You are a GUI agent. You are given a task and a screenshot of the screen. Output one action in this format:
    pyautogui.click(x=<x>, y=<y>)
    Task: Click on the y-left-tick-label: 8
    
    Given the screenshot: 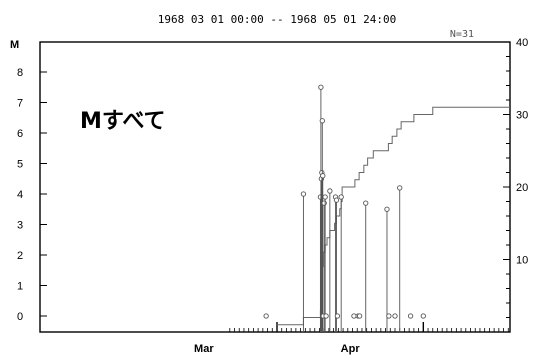 What is the action you would take?
    pyautogui.click(x=20, y=73)
    